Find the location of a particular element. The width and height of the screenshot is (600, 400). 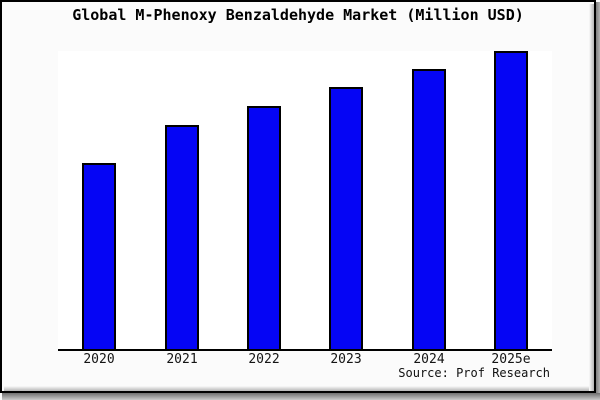

frame-bevel-bottom is located at coordinates (296, 388).